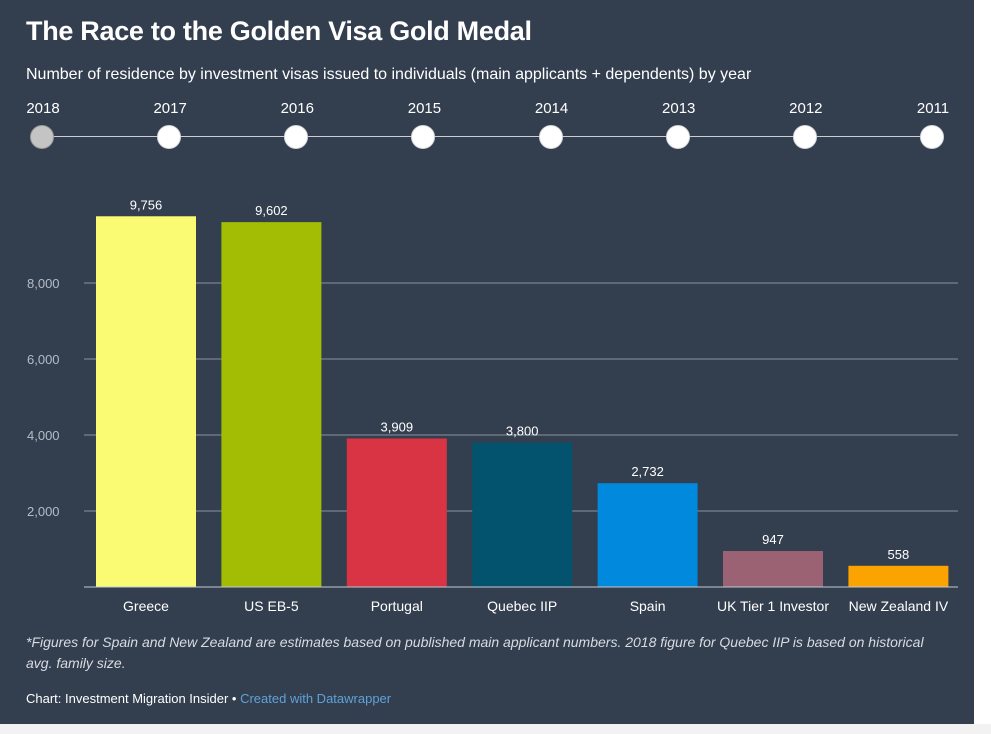 This screenshot has width=991, height=734. What do you see at coordinates (297, 108) in the screenshot?
I see `year-label: 2016` at bounding box center [297, 108].